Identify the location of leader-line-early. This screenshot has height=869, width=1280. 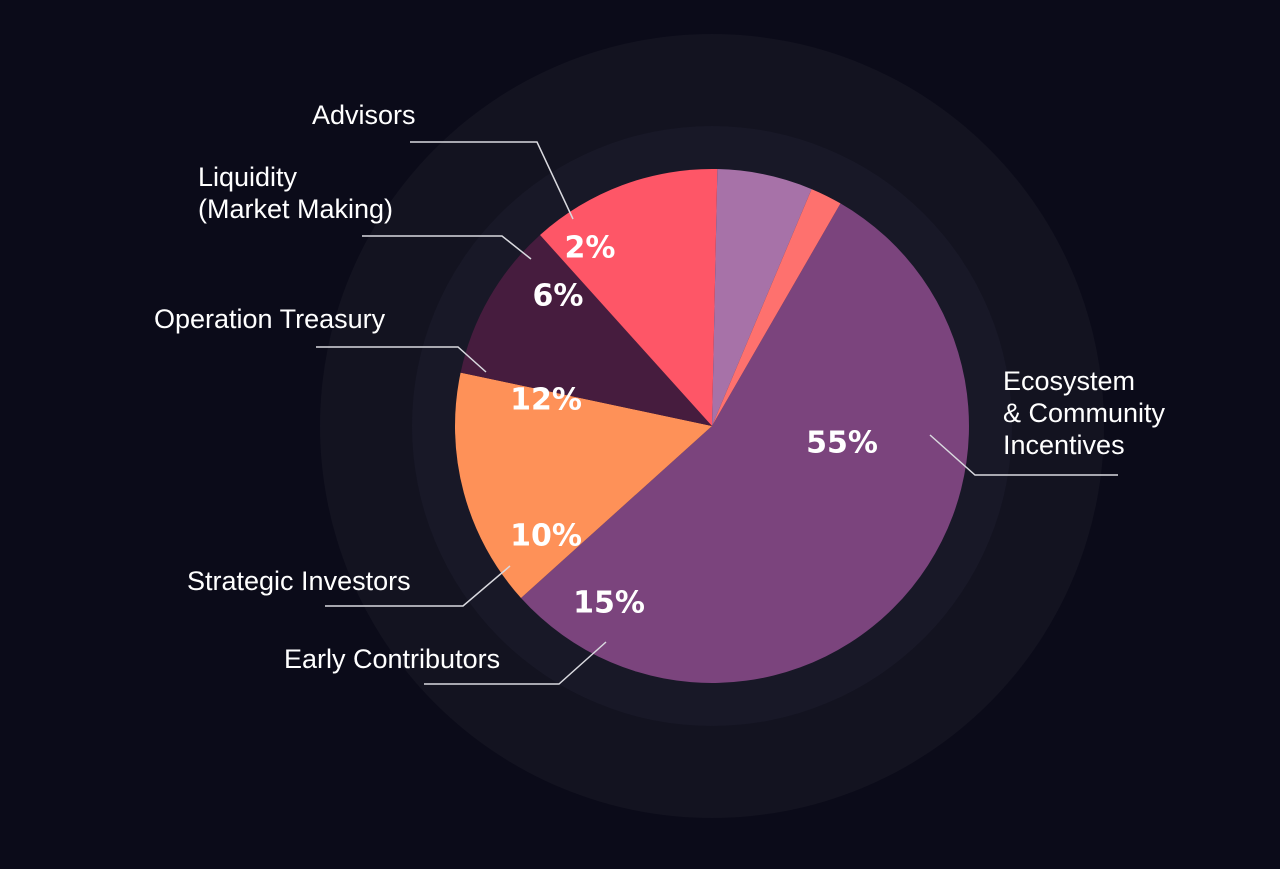
(515, 663).